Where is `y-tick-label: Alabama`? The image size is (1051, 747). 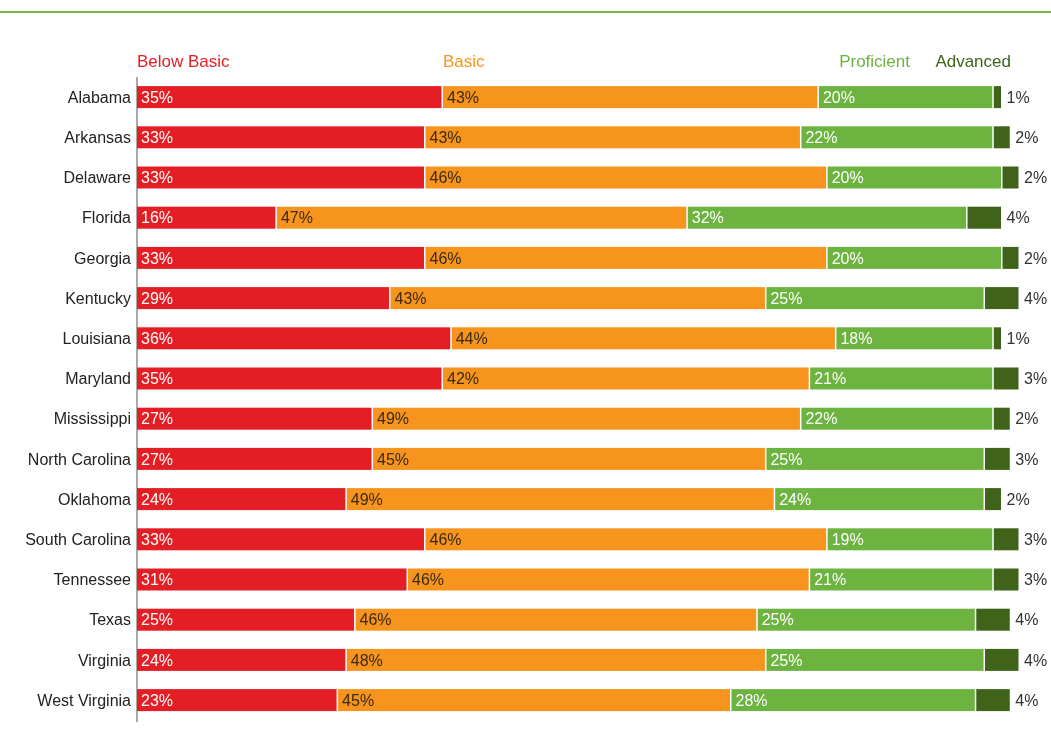 y-tick-label: Alabama is located at coordinates (99, 97).